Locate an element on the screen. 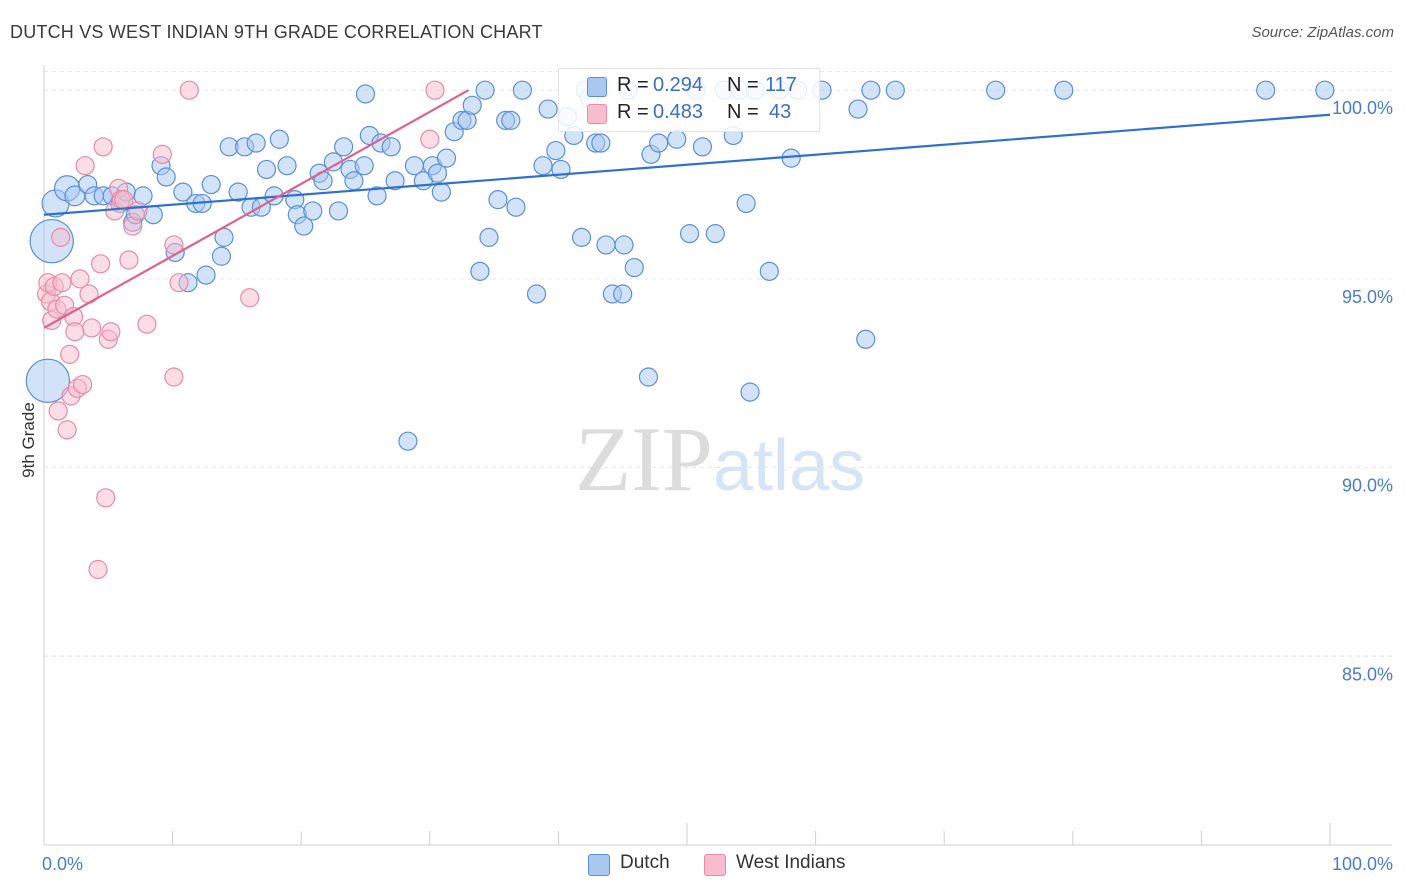 The image size is (1406, 892). trend-line-west-indians is located at coordinates (256, 209).